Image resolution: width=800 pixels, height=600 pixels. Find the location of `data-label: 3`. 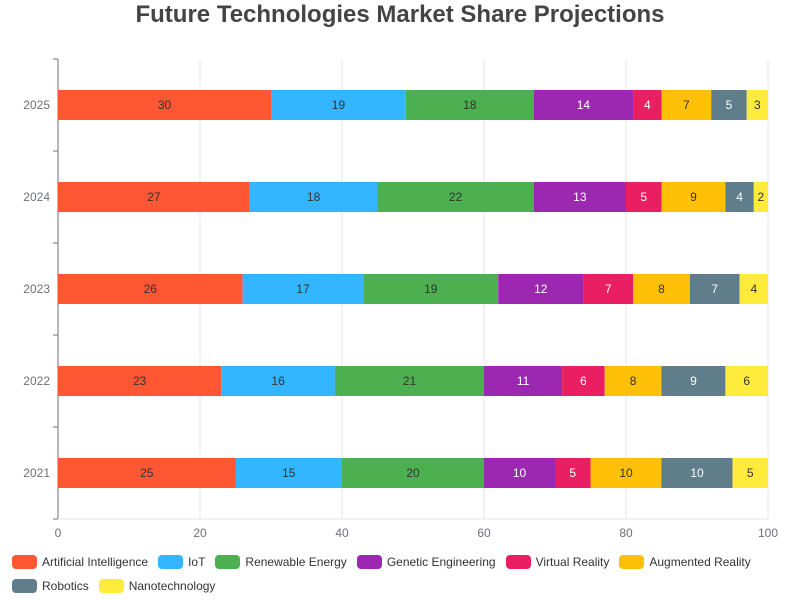

data-label: 3 is located at coordinates (757, 105).